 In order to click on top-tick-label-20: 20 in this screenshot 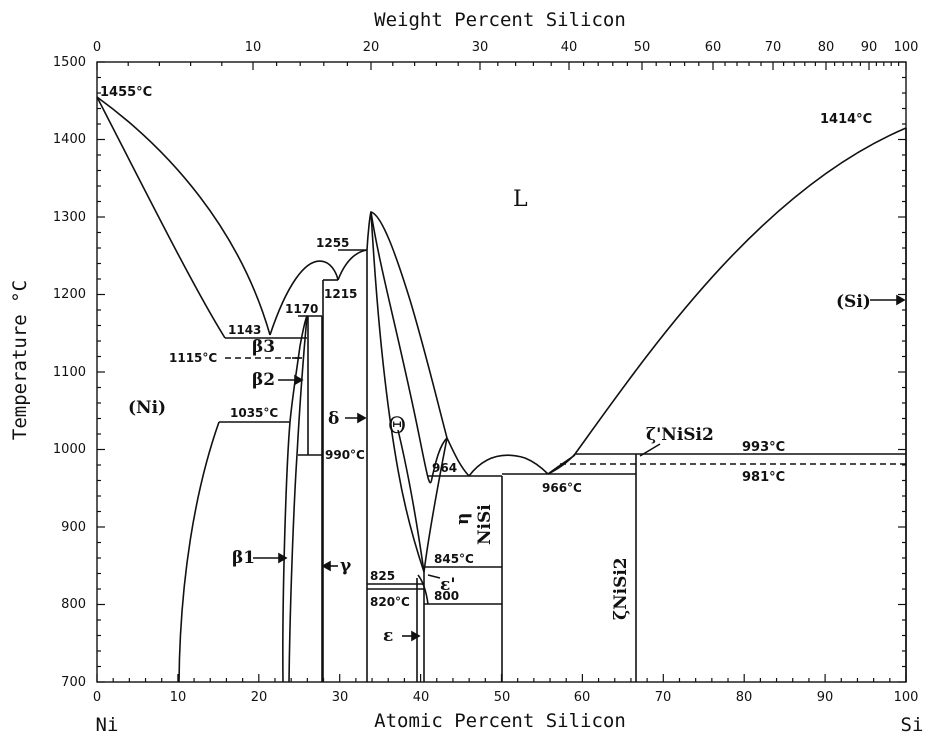, I will do `click(371, 47)`.